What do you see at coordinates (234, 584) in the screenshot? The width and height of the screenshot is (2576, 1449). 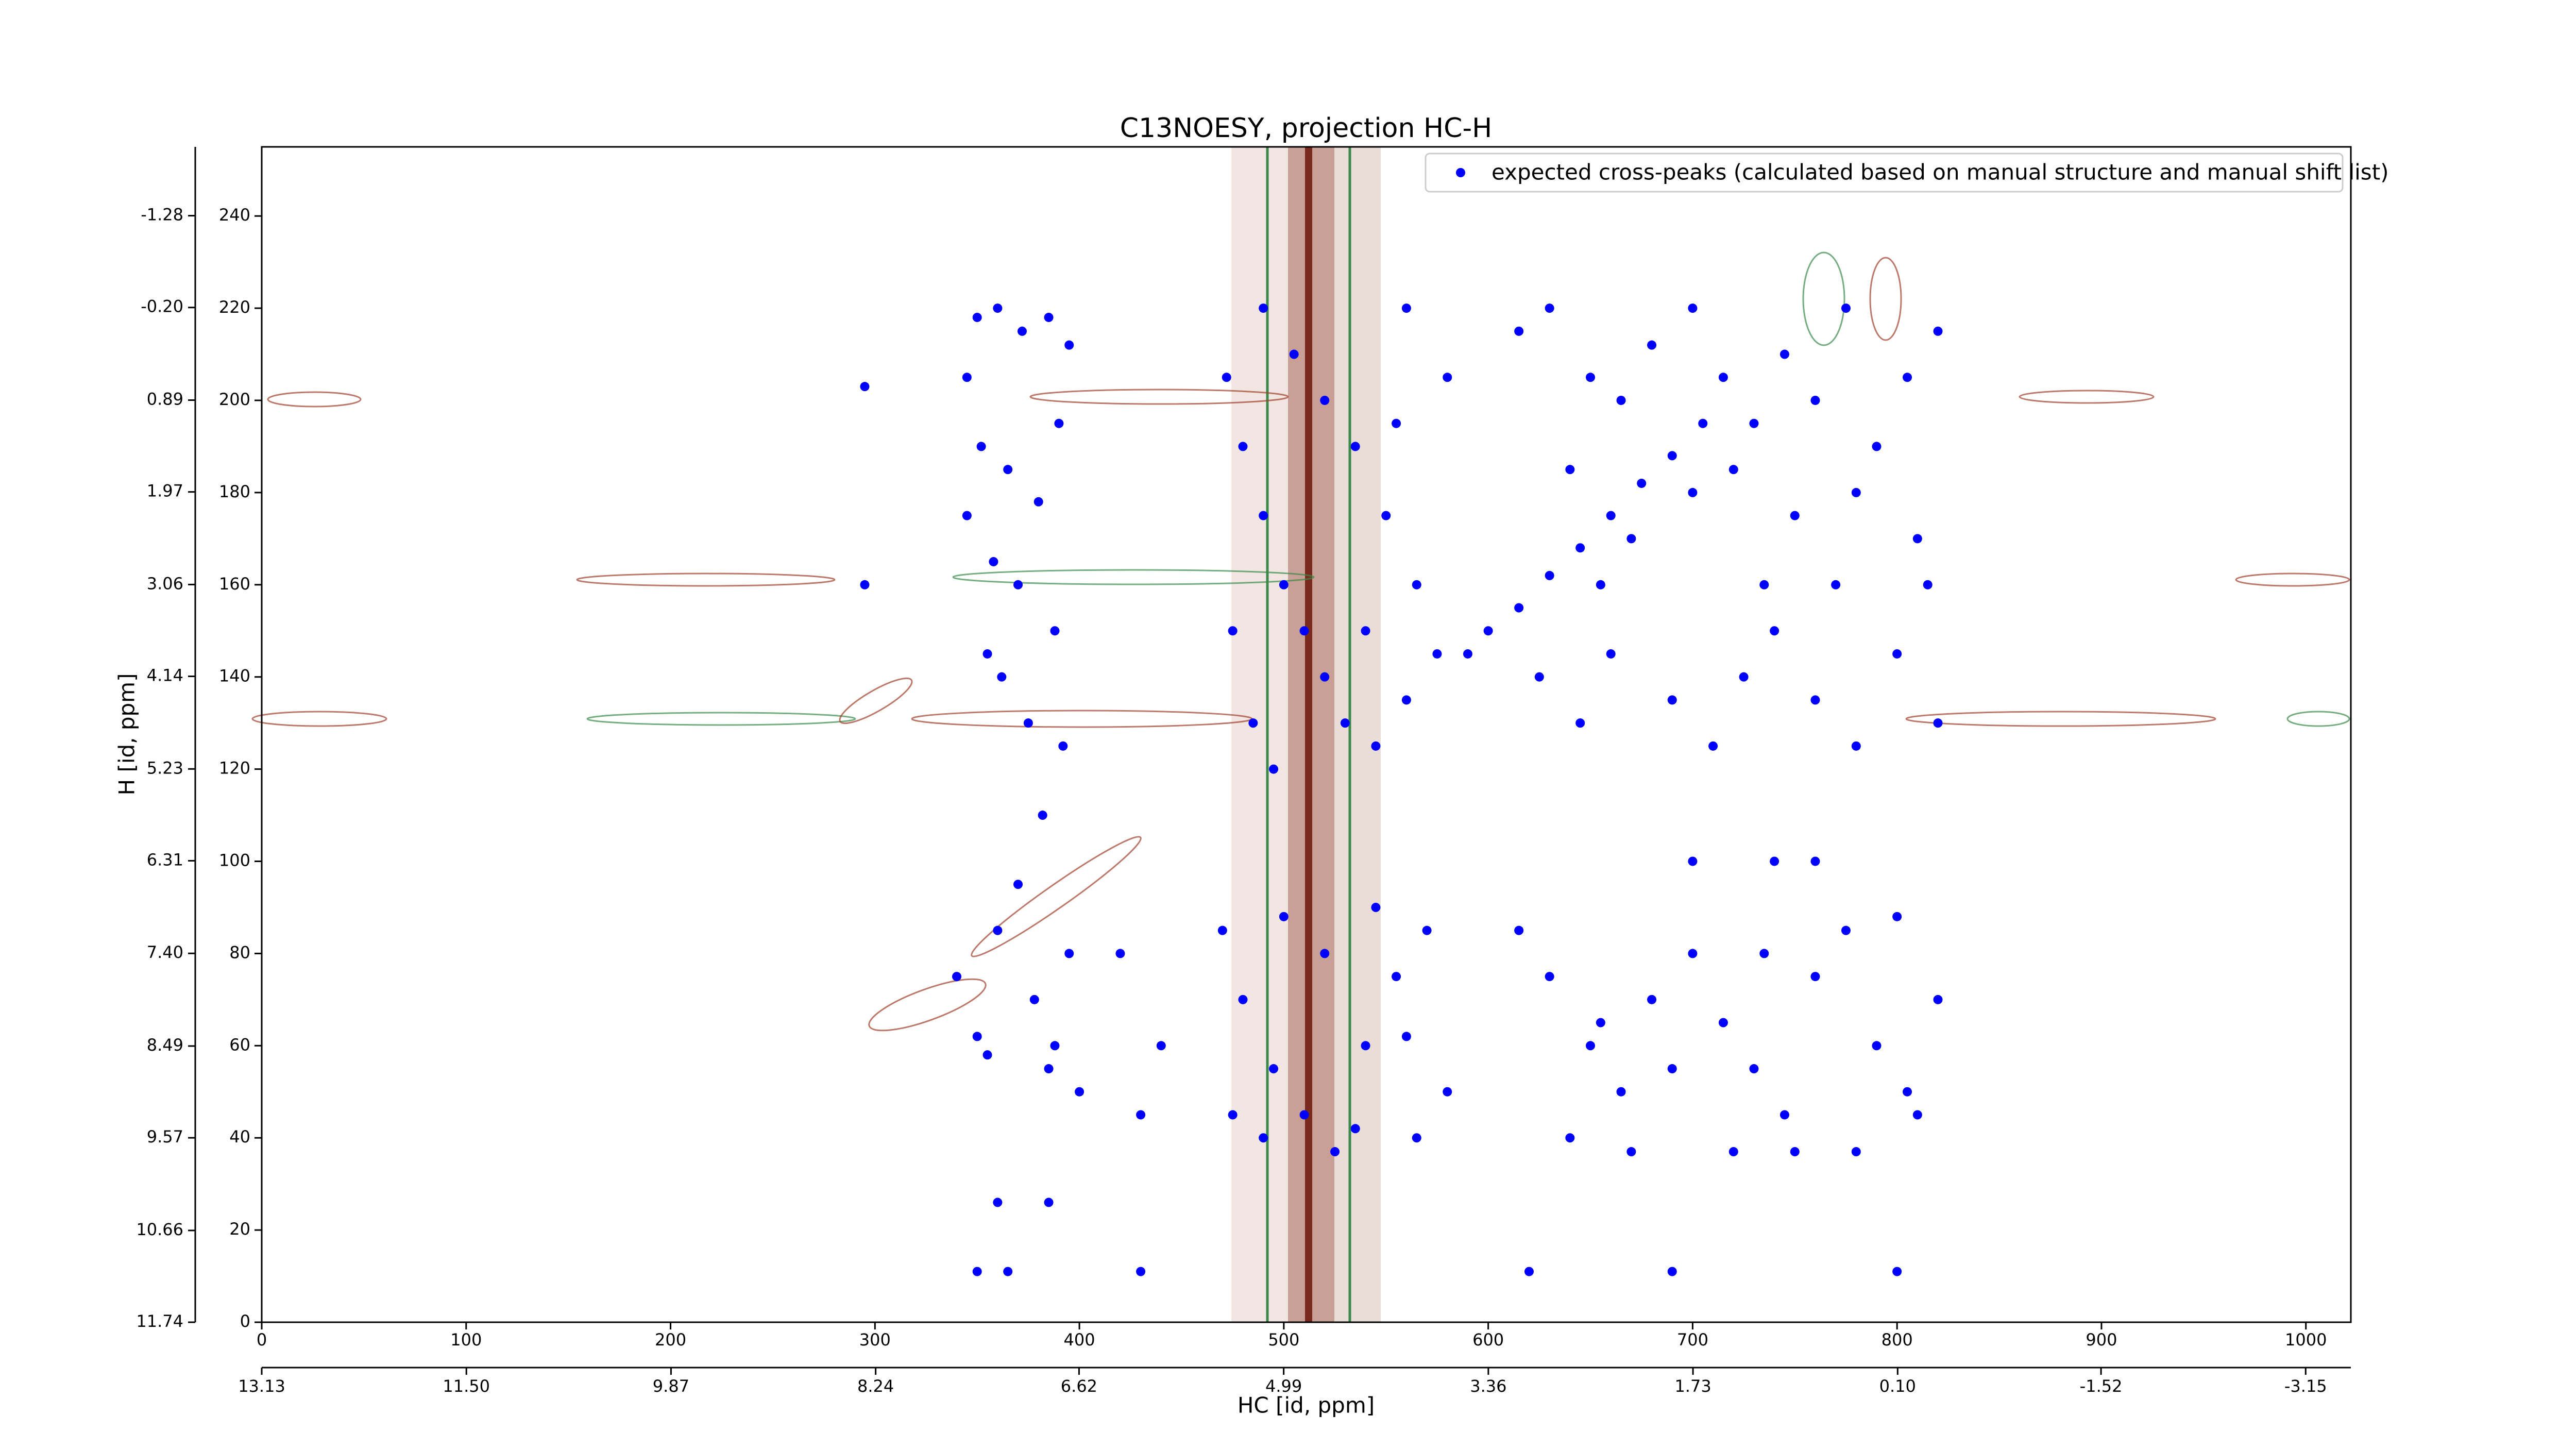 I see `y-tick-label: 160` at bounding box center [234, 584].